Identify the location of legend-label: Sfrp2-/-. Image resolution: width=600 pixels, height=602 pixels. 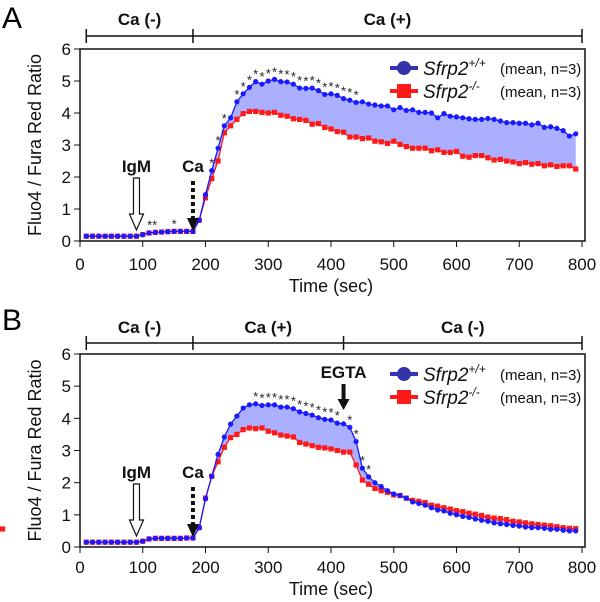
(451, 397).